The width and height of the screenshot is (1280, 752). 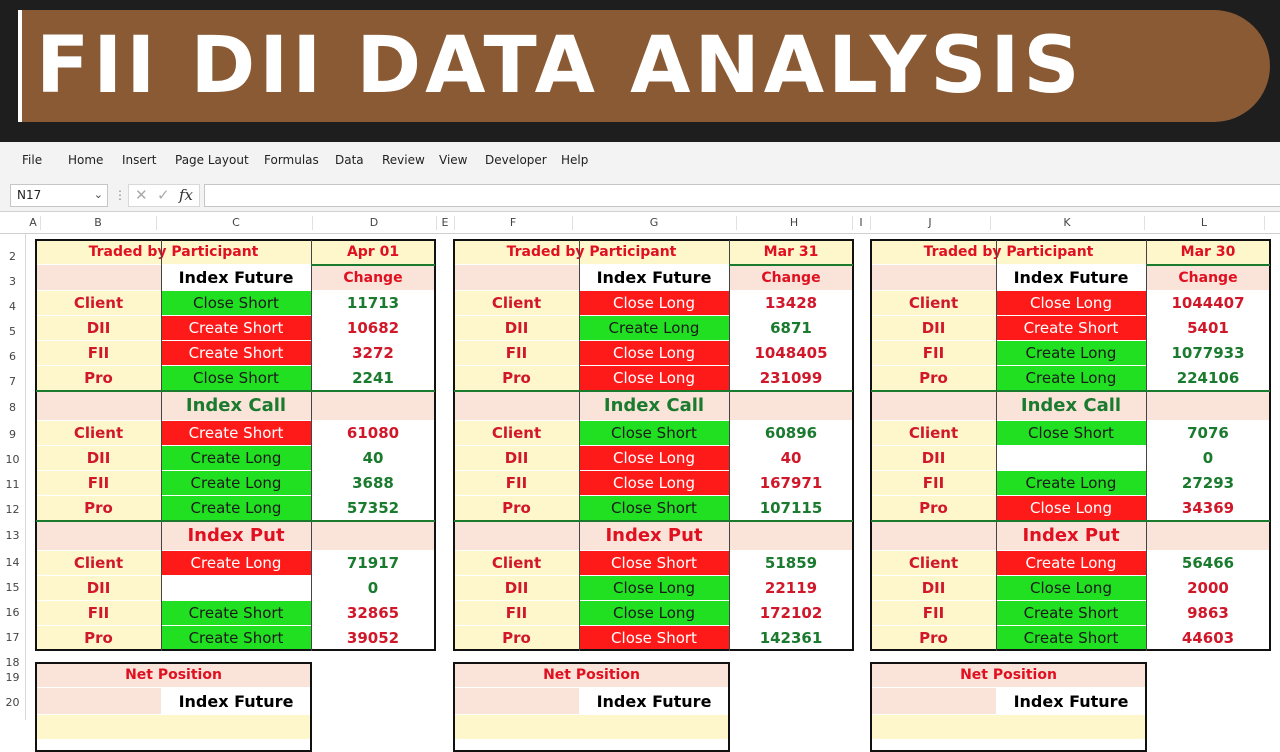 What do you see at coordinates (373, 483) in the screenshot?
I see `change-value: 3688` at bounding box center [373, 483].